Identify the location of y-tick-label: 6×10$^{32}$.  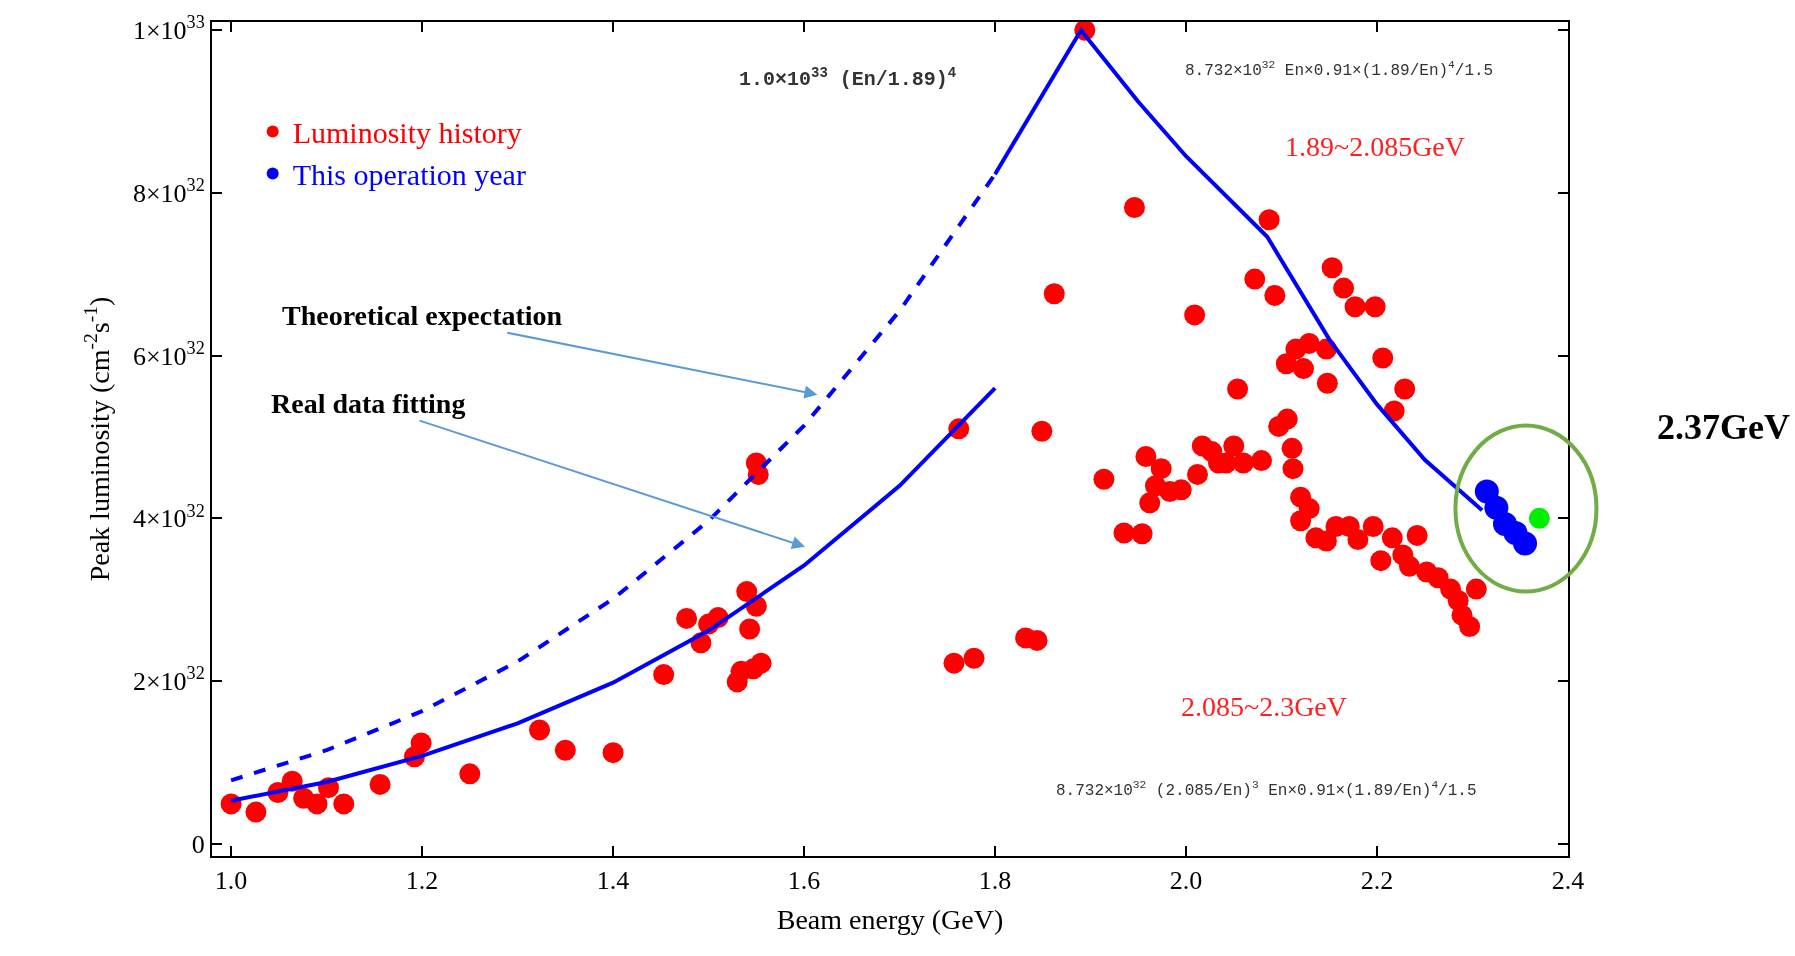
(168, 354).